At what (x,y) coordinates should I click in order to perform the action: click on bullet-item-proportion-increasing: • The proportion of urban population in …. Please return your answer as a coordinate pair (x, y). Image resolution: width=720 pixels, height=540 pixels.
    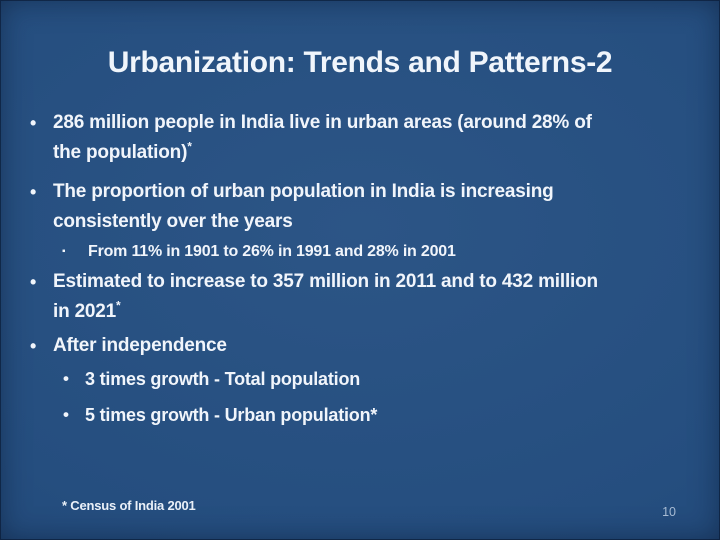
    Looking at the image, I should click on (360, 207).